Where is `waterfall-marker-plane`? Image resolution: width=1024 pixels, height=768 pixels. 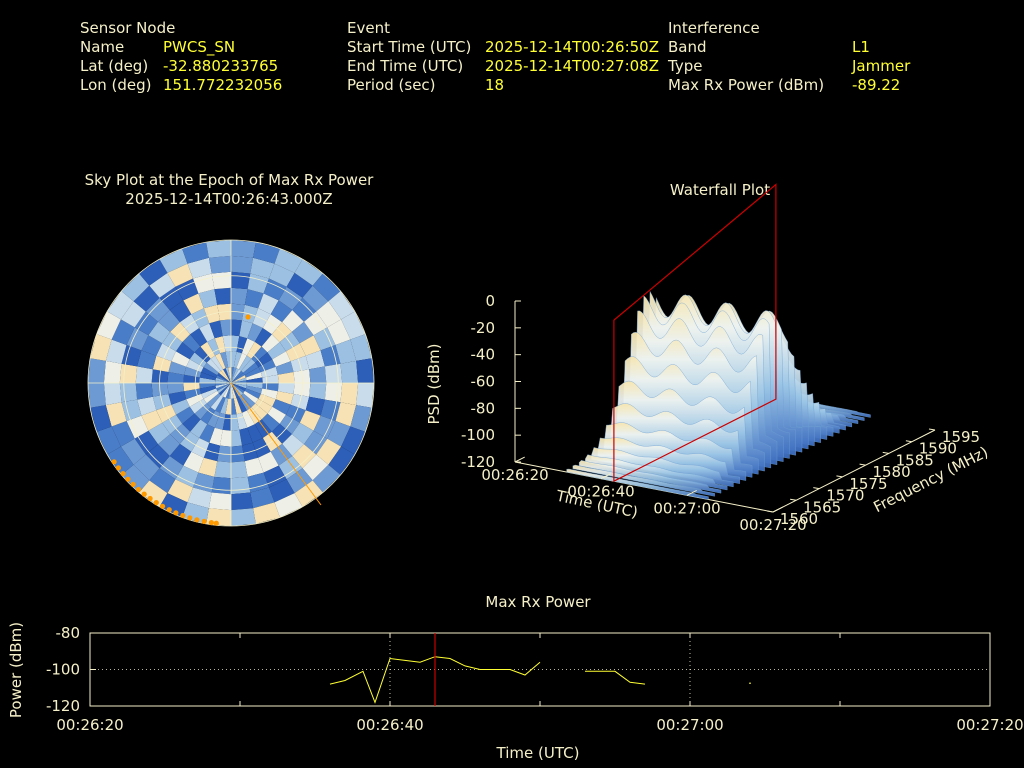 waterfall-marker-plane is located at coordinates (695, 333).